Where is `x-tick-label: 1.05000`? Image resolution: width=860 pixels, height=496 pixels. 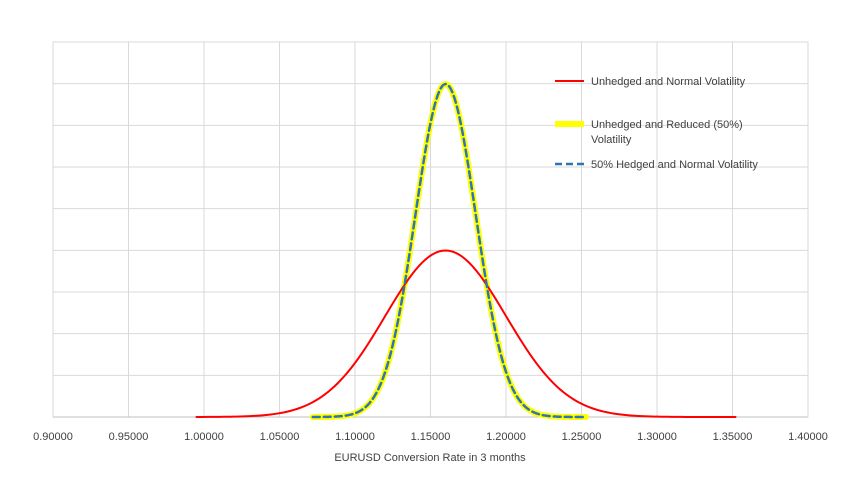 x-tick-label: 1.05000 is located at coordinates (280, 437).